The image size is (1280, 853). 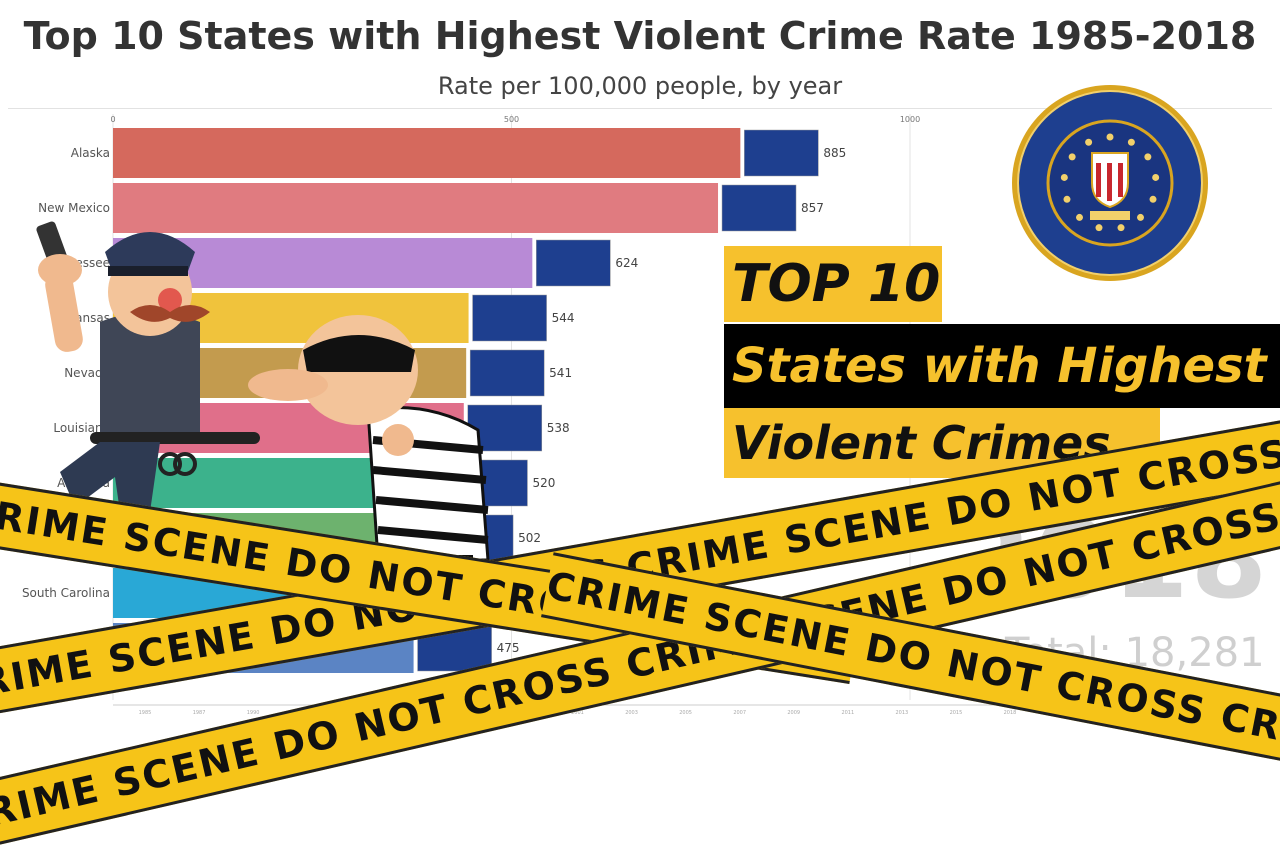 What do you see at coordinates (847, 713) in the screenshot?
I see `timeline-tick-label: 2011` at bounding box center [847, 713].